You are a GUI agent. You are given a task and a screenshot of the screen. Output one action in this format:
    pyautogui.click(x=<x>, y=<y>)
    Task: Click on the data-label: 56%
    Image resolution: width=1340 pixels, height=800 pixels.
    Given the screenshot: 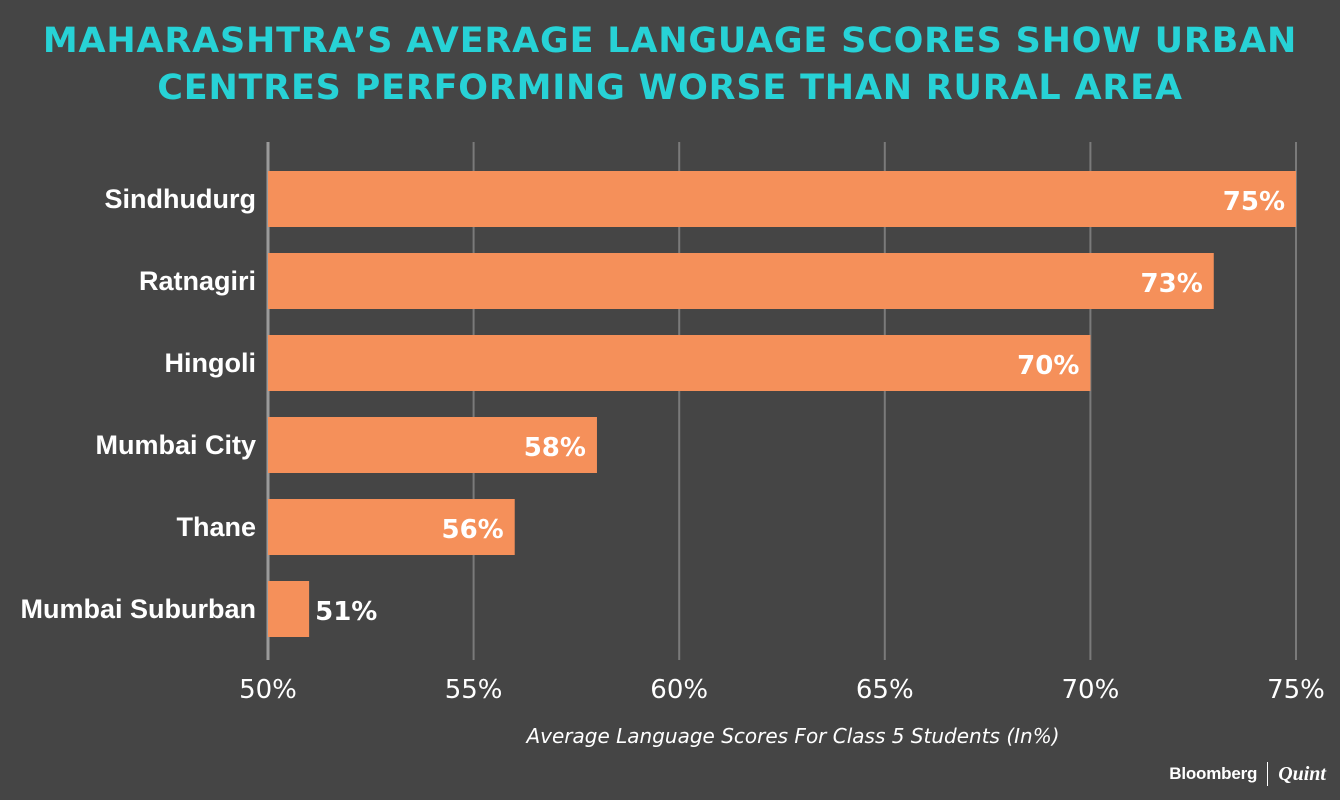 What is the action you would take?
    pyautogui.click(x=472, y=530)
    